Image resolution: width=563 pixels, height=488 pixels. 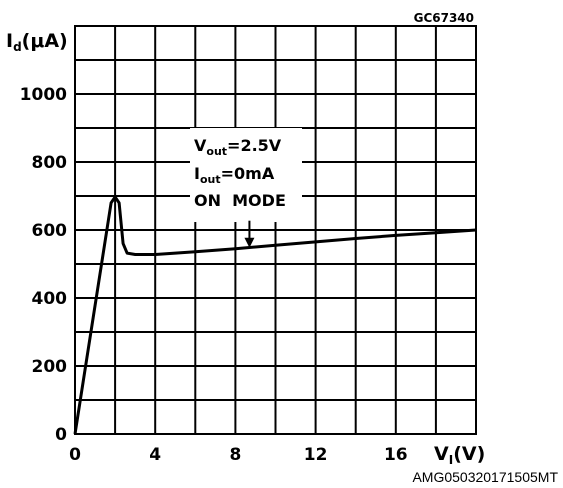 I want to click on y-tick-label: 200, so click(x=50, y=367).